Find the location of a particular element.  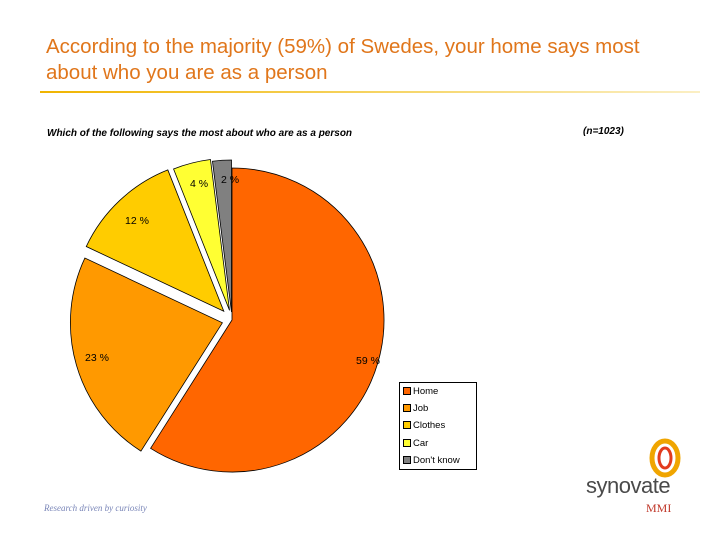

legend-item-job: Job is located at coordinates (415, 408).